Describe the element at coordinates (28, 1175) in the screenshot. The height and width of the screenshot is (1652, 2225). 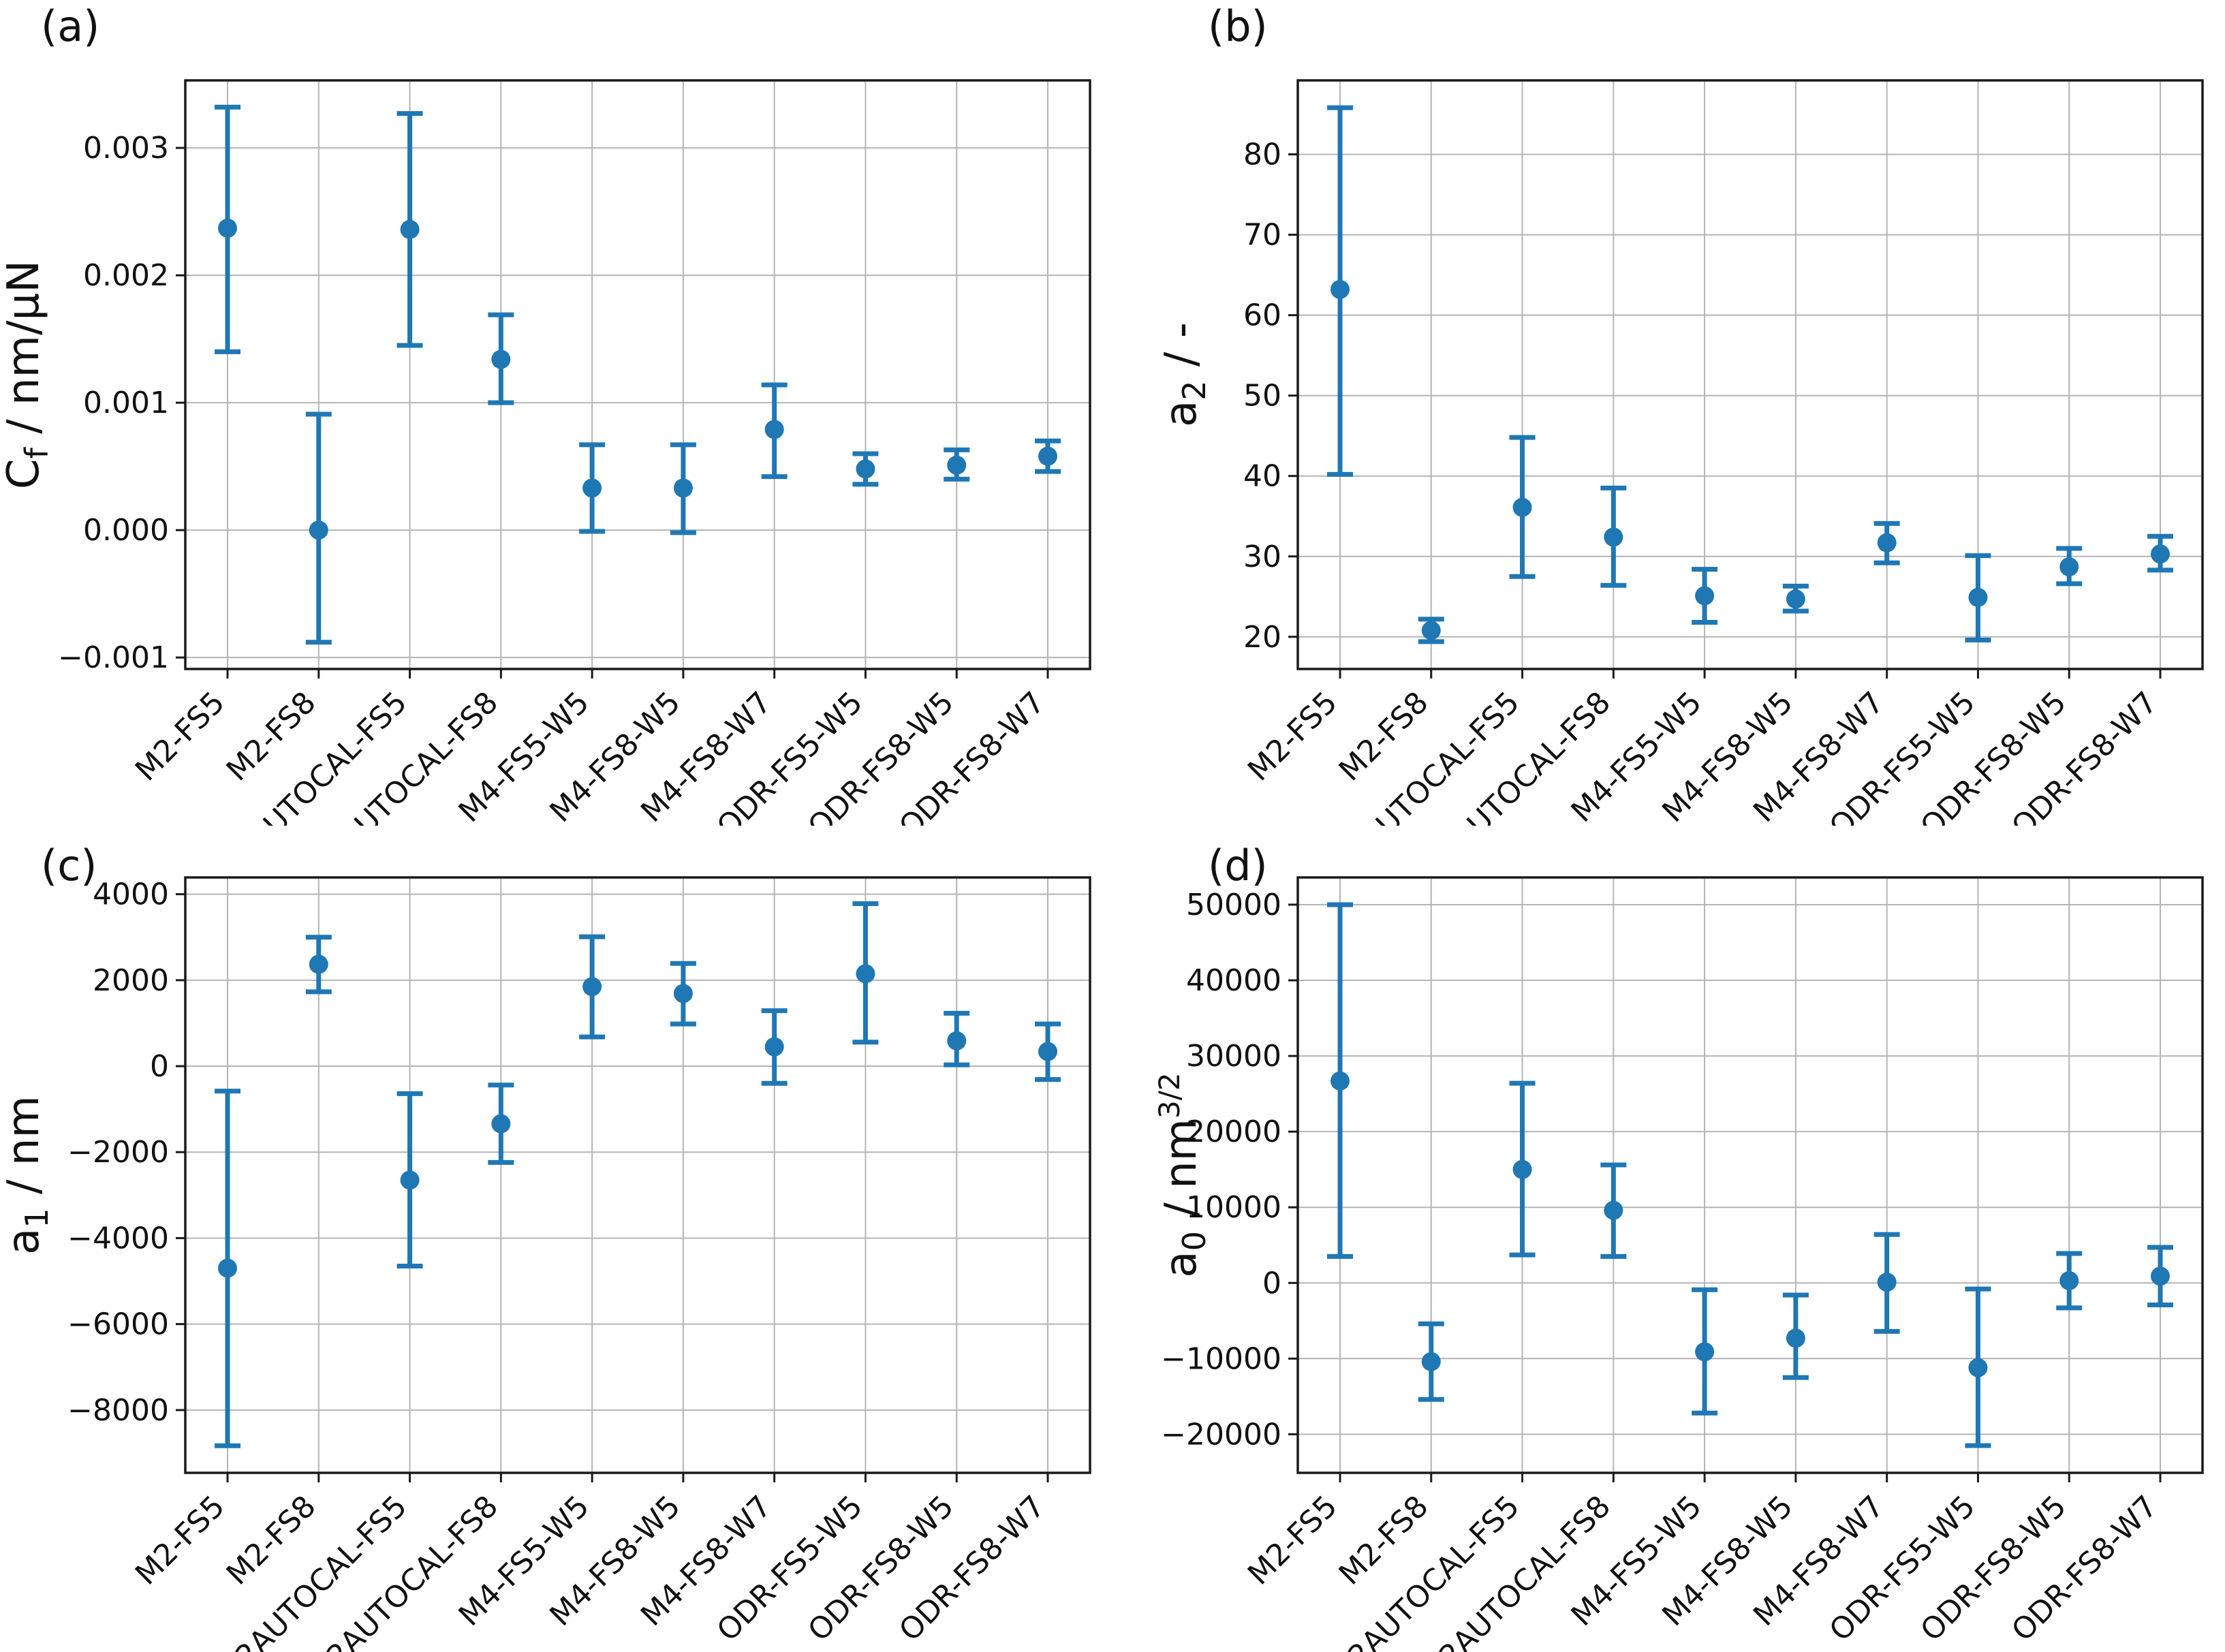
I see `y-axis-label: a1 / nm` at that location.